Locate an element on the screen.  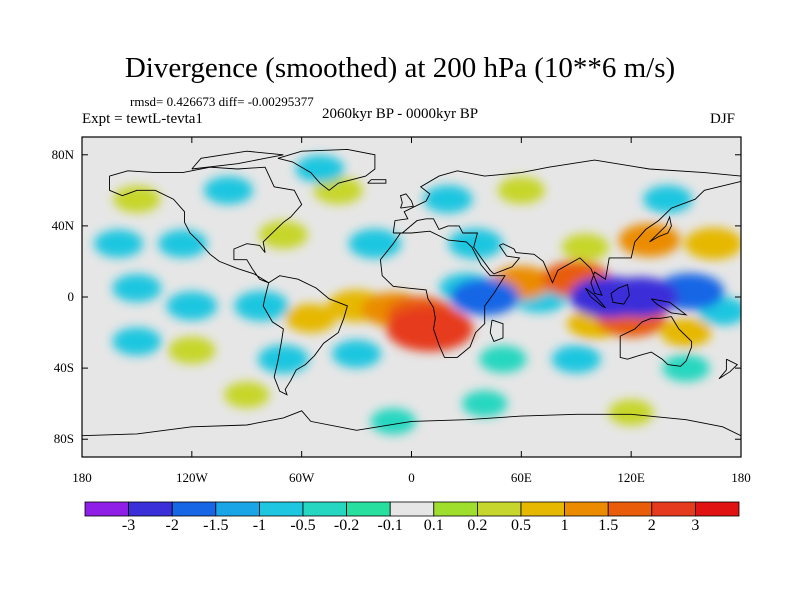
coast-sumatra is located at coordinates (595, 298).